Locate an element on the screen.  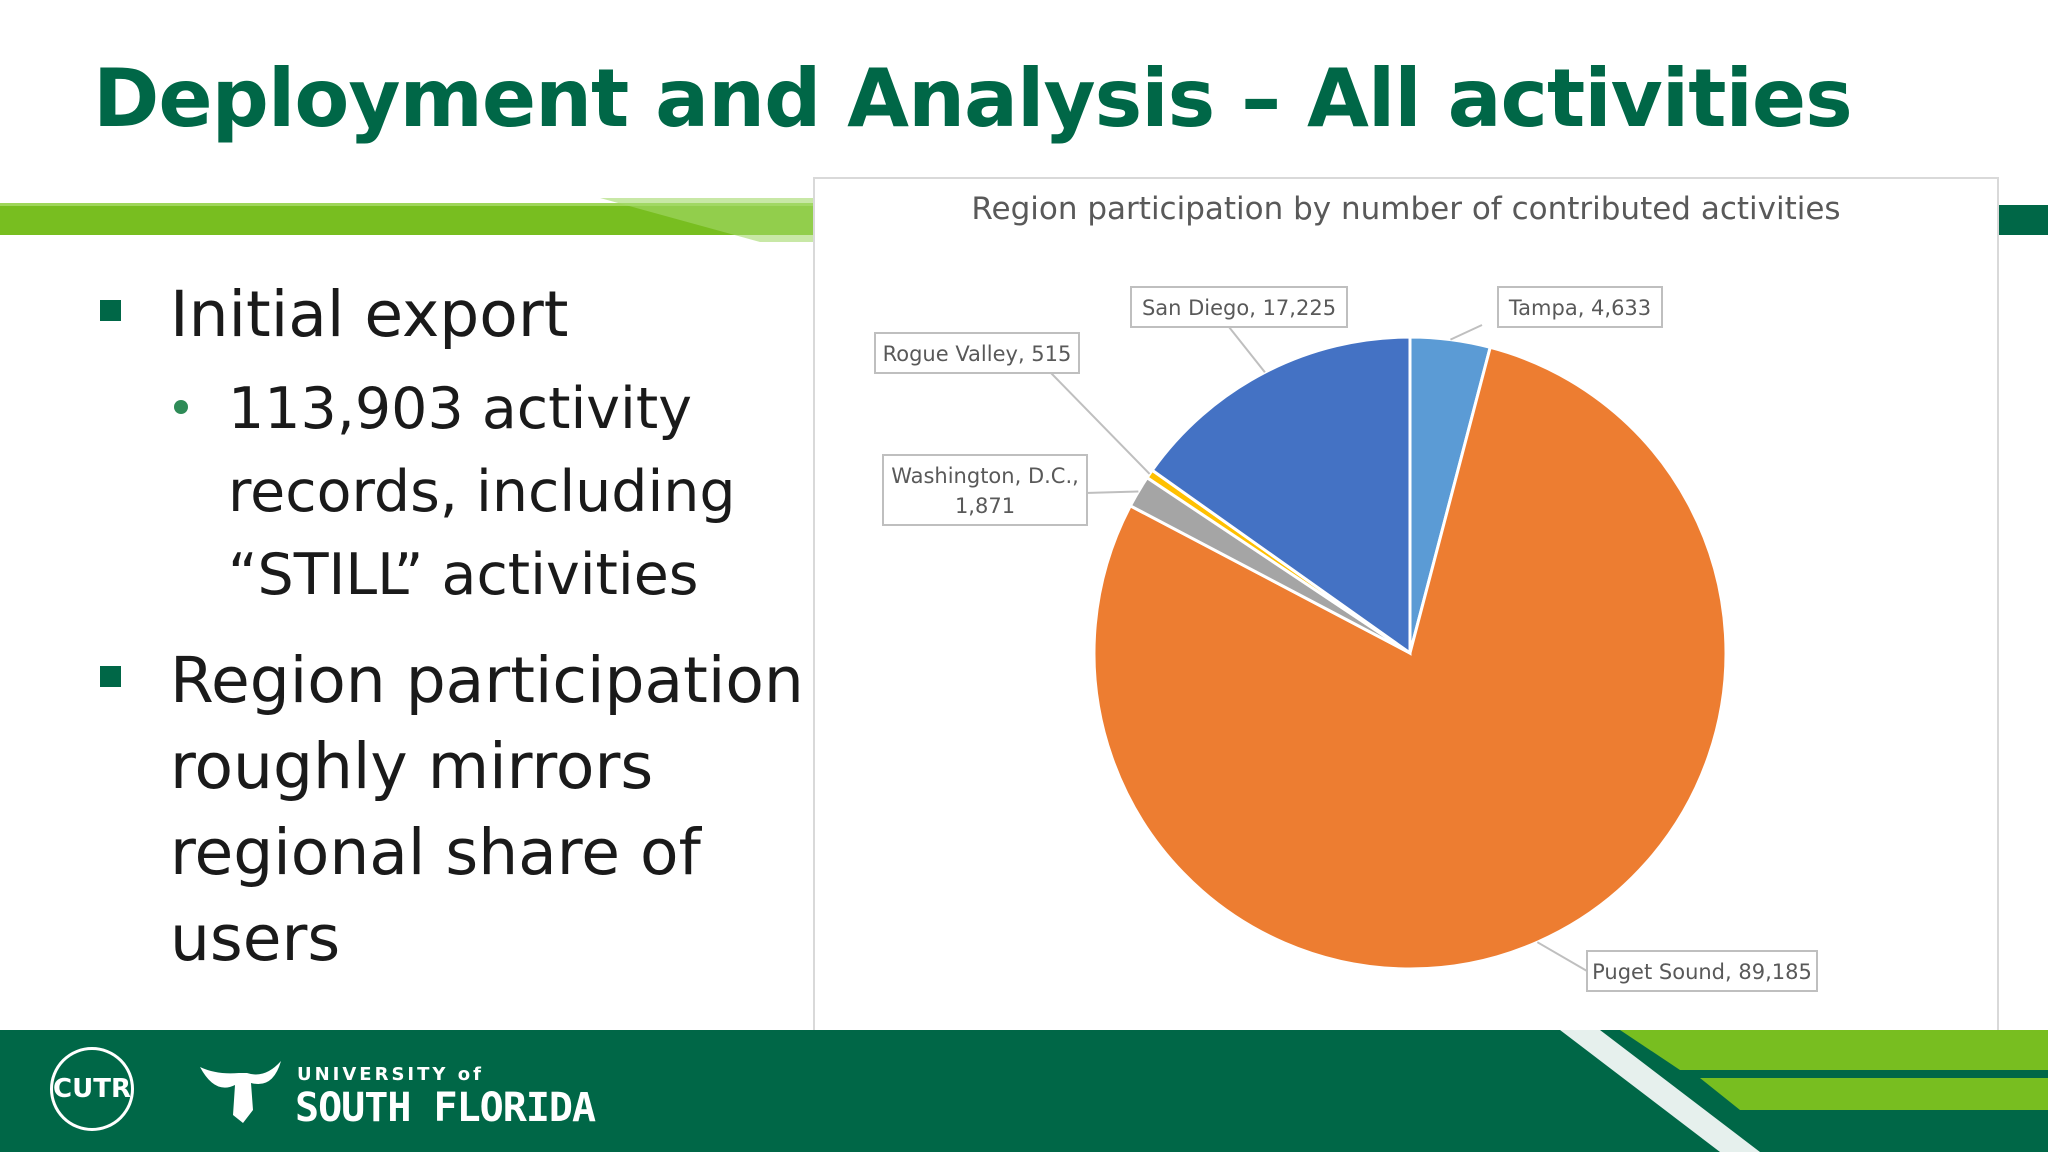
sub-bullet-line-2: records, including is located at coordinates (482, 492).